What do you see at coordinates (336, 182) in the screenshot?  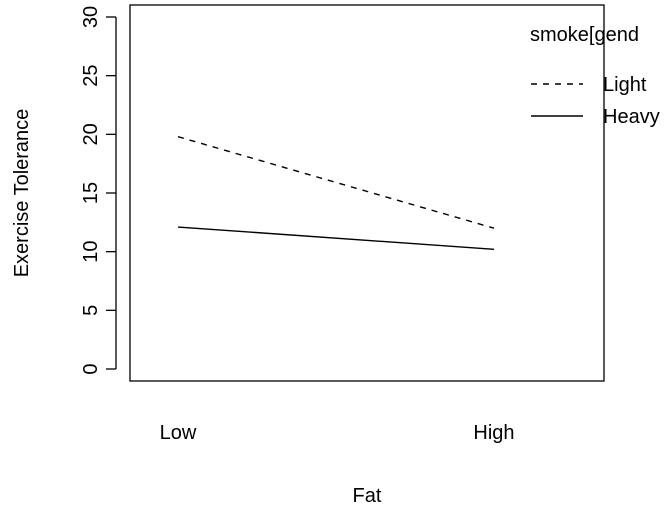 I see `series-line-light` at bounding box center [336, 182].